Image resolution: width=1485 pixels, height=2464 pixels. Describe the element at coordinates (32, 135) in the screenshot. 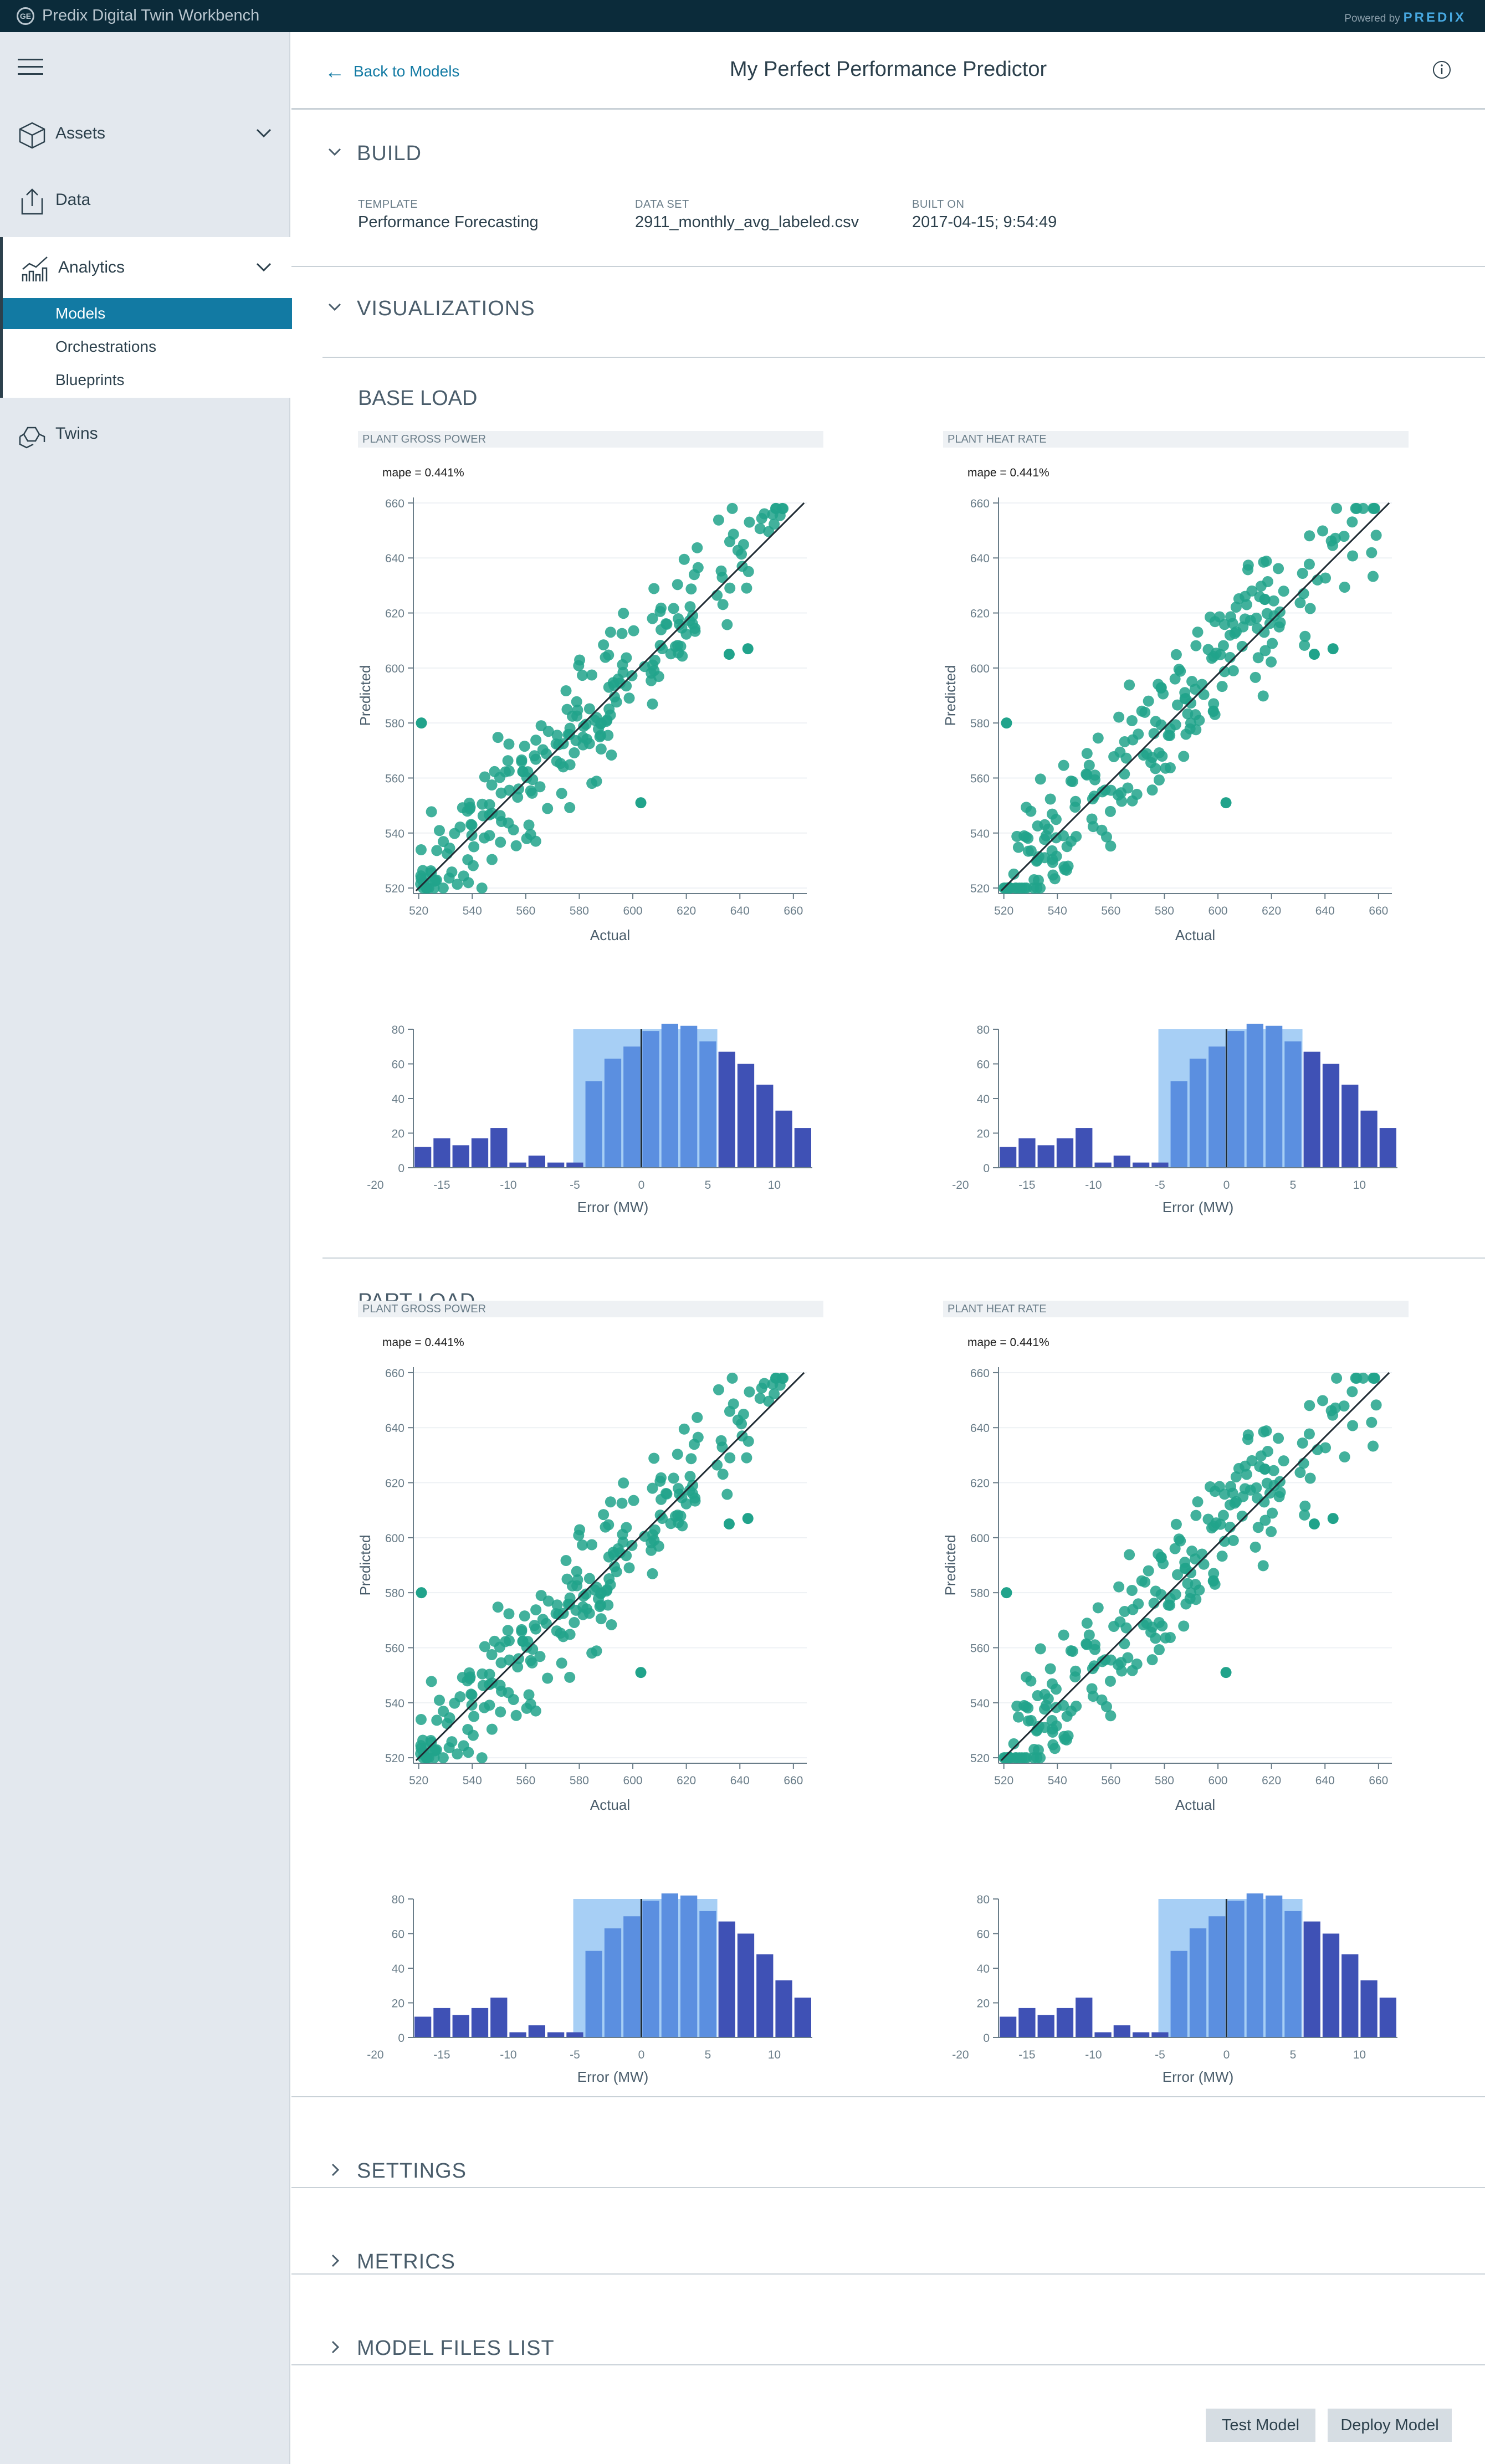

I see `cube-icon` at that location.